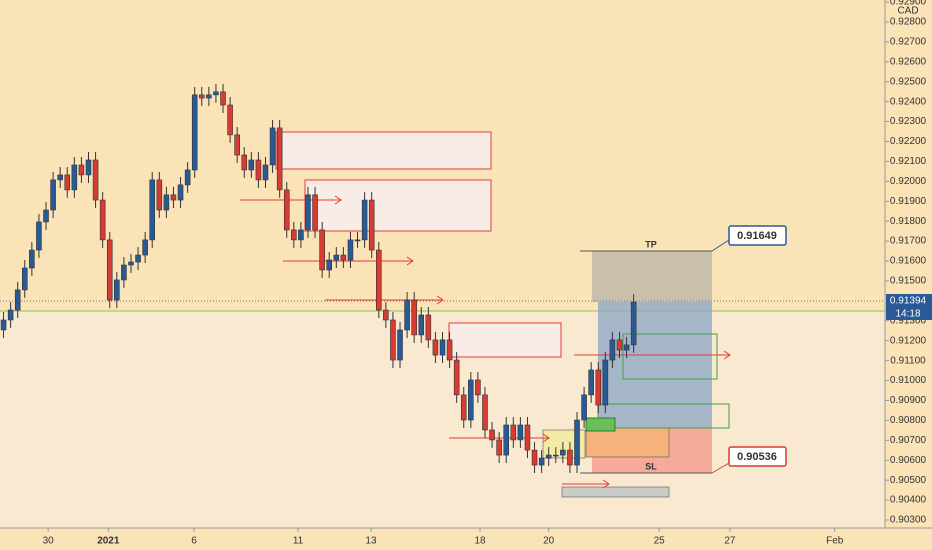 The image size is (932, 550). What do you see at coordinates (908, 4) in the screenshot?
I see `y-tick-label: 0.92900` at bounding box center [908, 4].